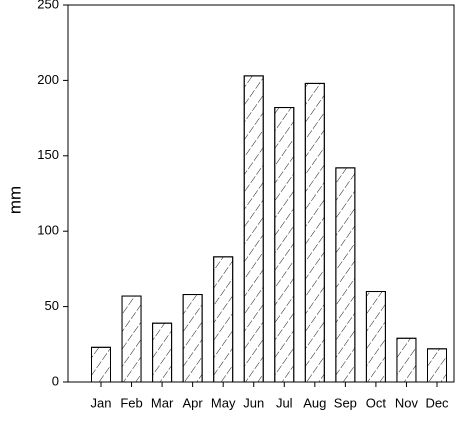 The width and height of the screenshot is (474, 433). What do you see at coordinates (48, 230) in the screenshot?
I see `y-tick-label: 100` at bounding box center [48, 230].